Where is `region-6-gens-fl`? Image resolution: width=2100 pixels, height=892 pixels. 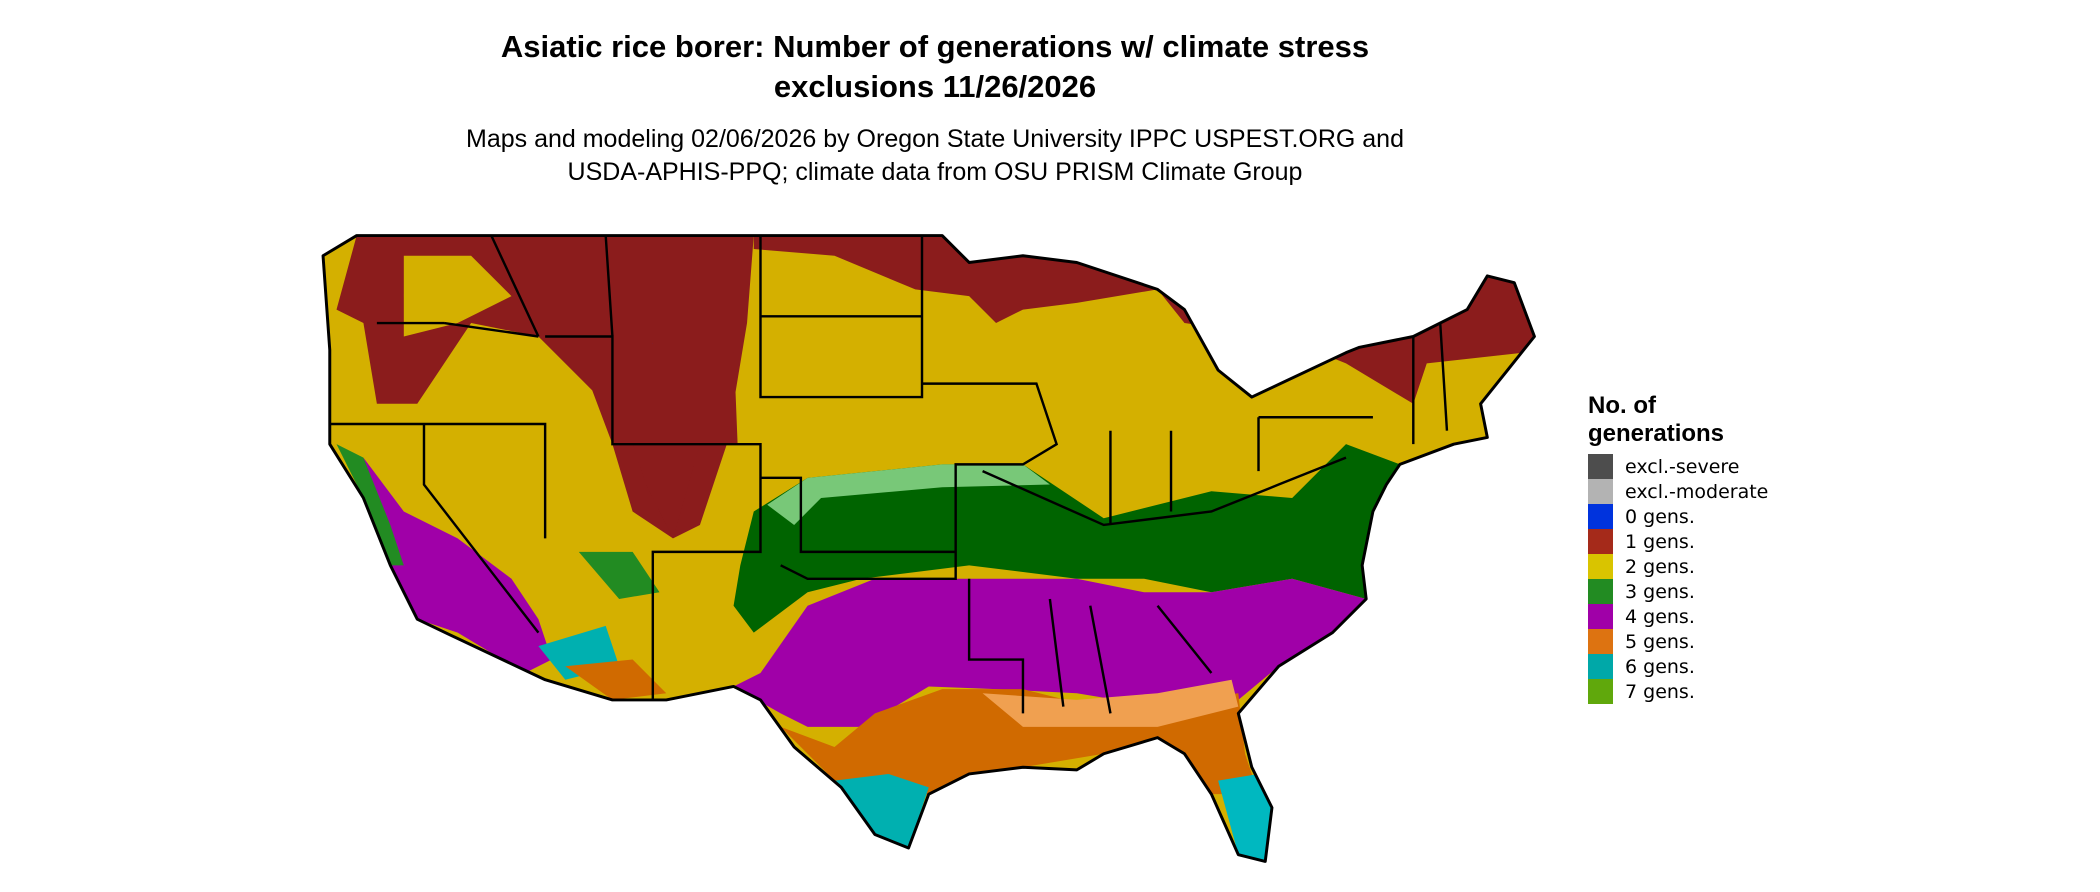
region-6-gens-fl is located at coordinates (1245, 817).